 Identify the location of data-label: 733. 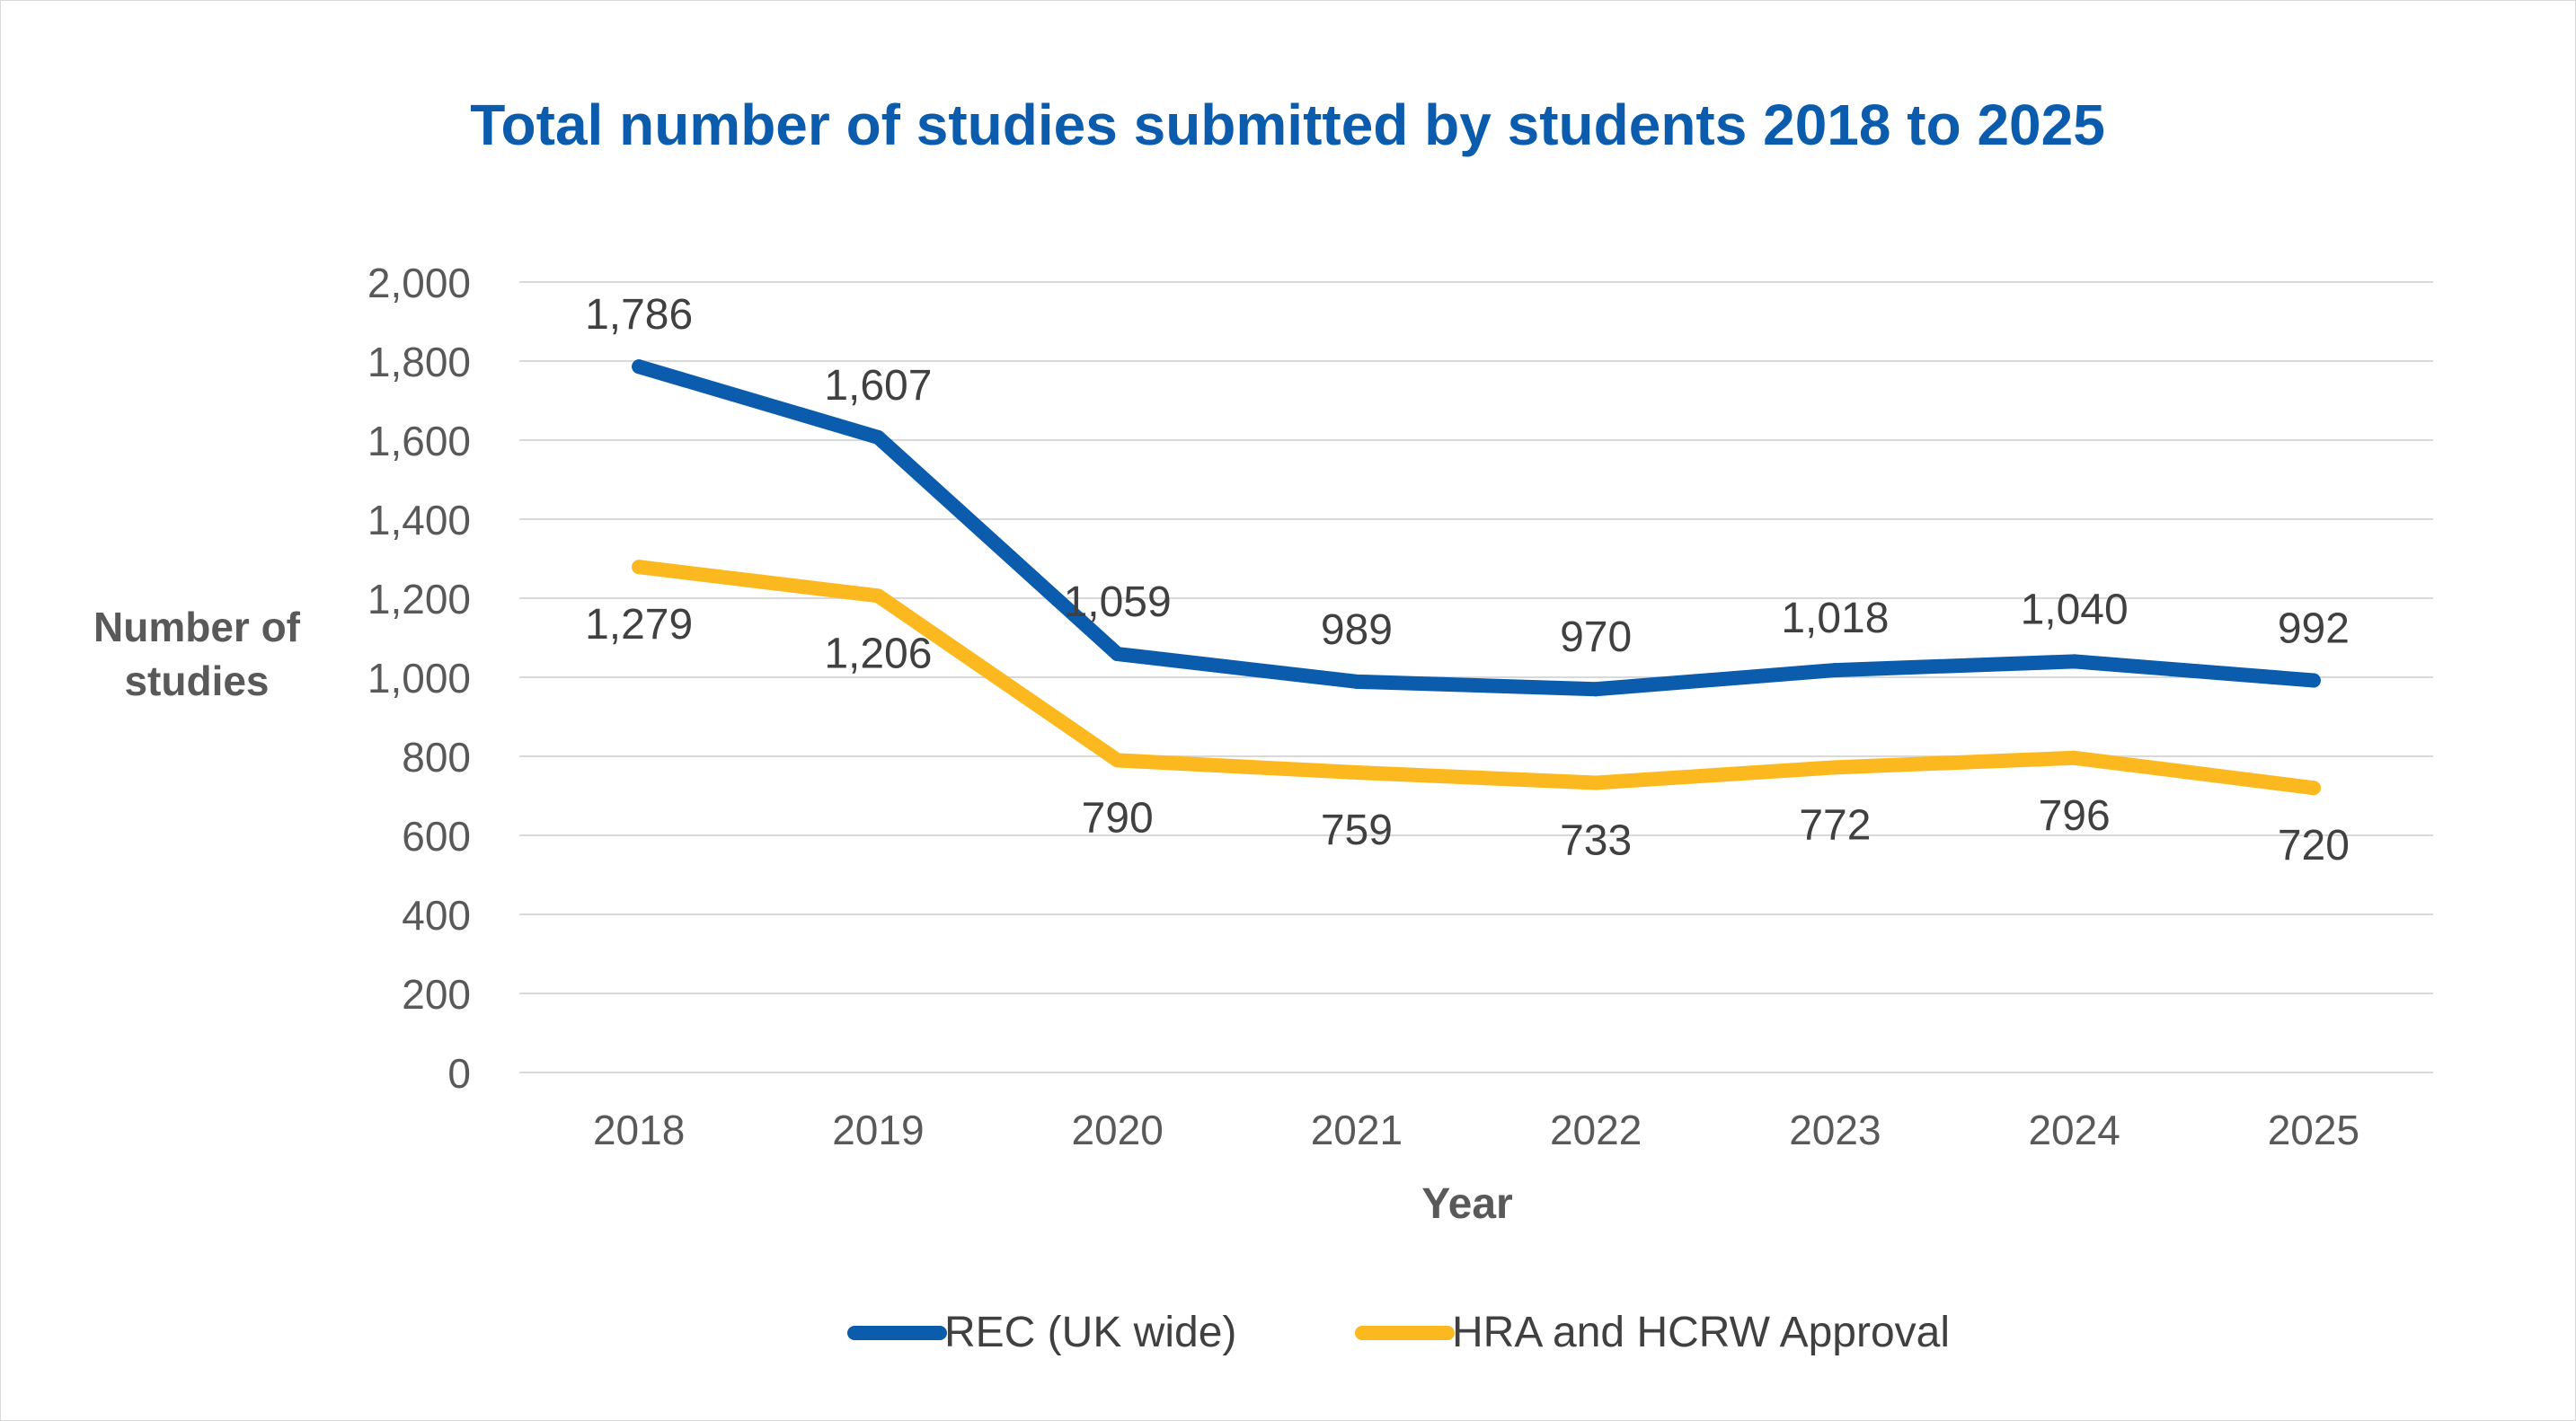
(1596, 840).